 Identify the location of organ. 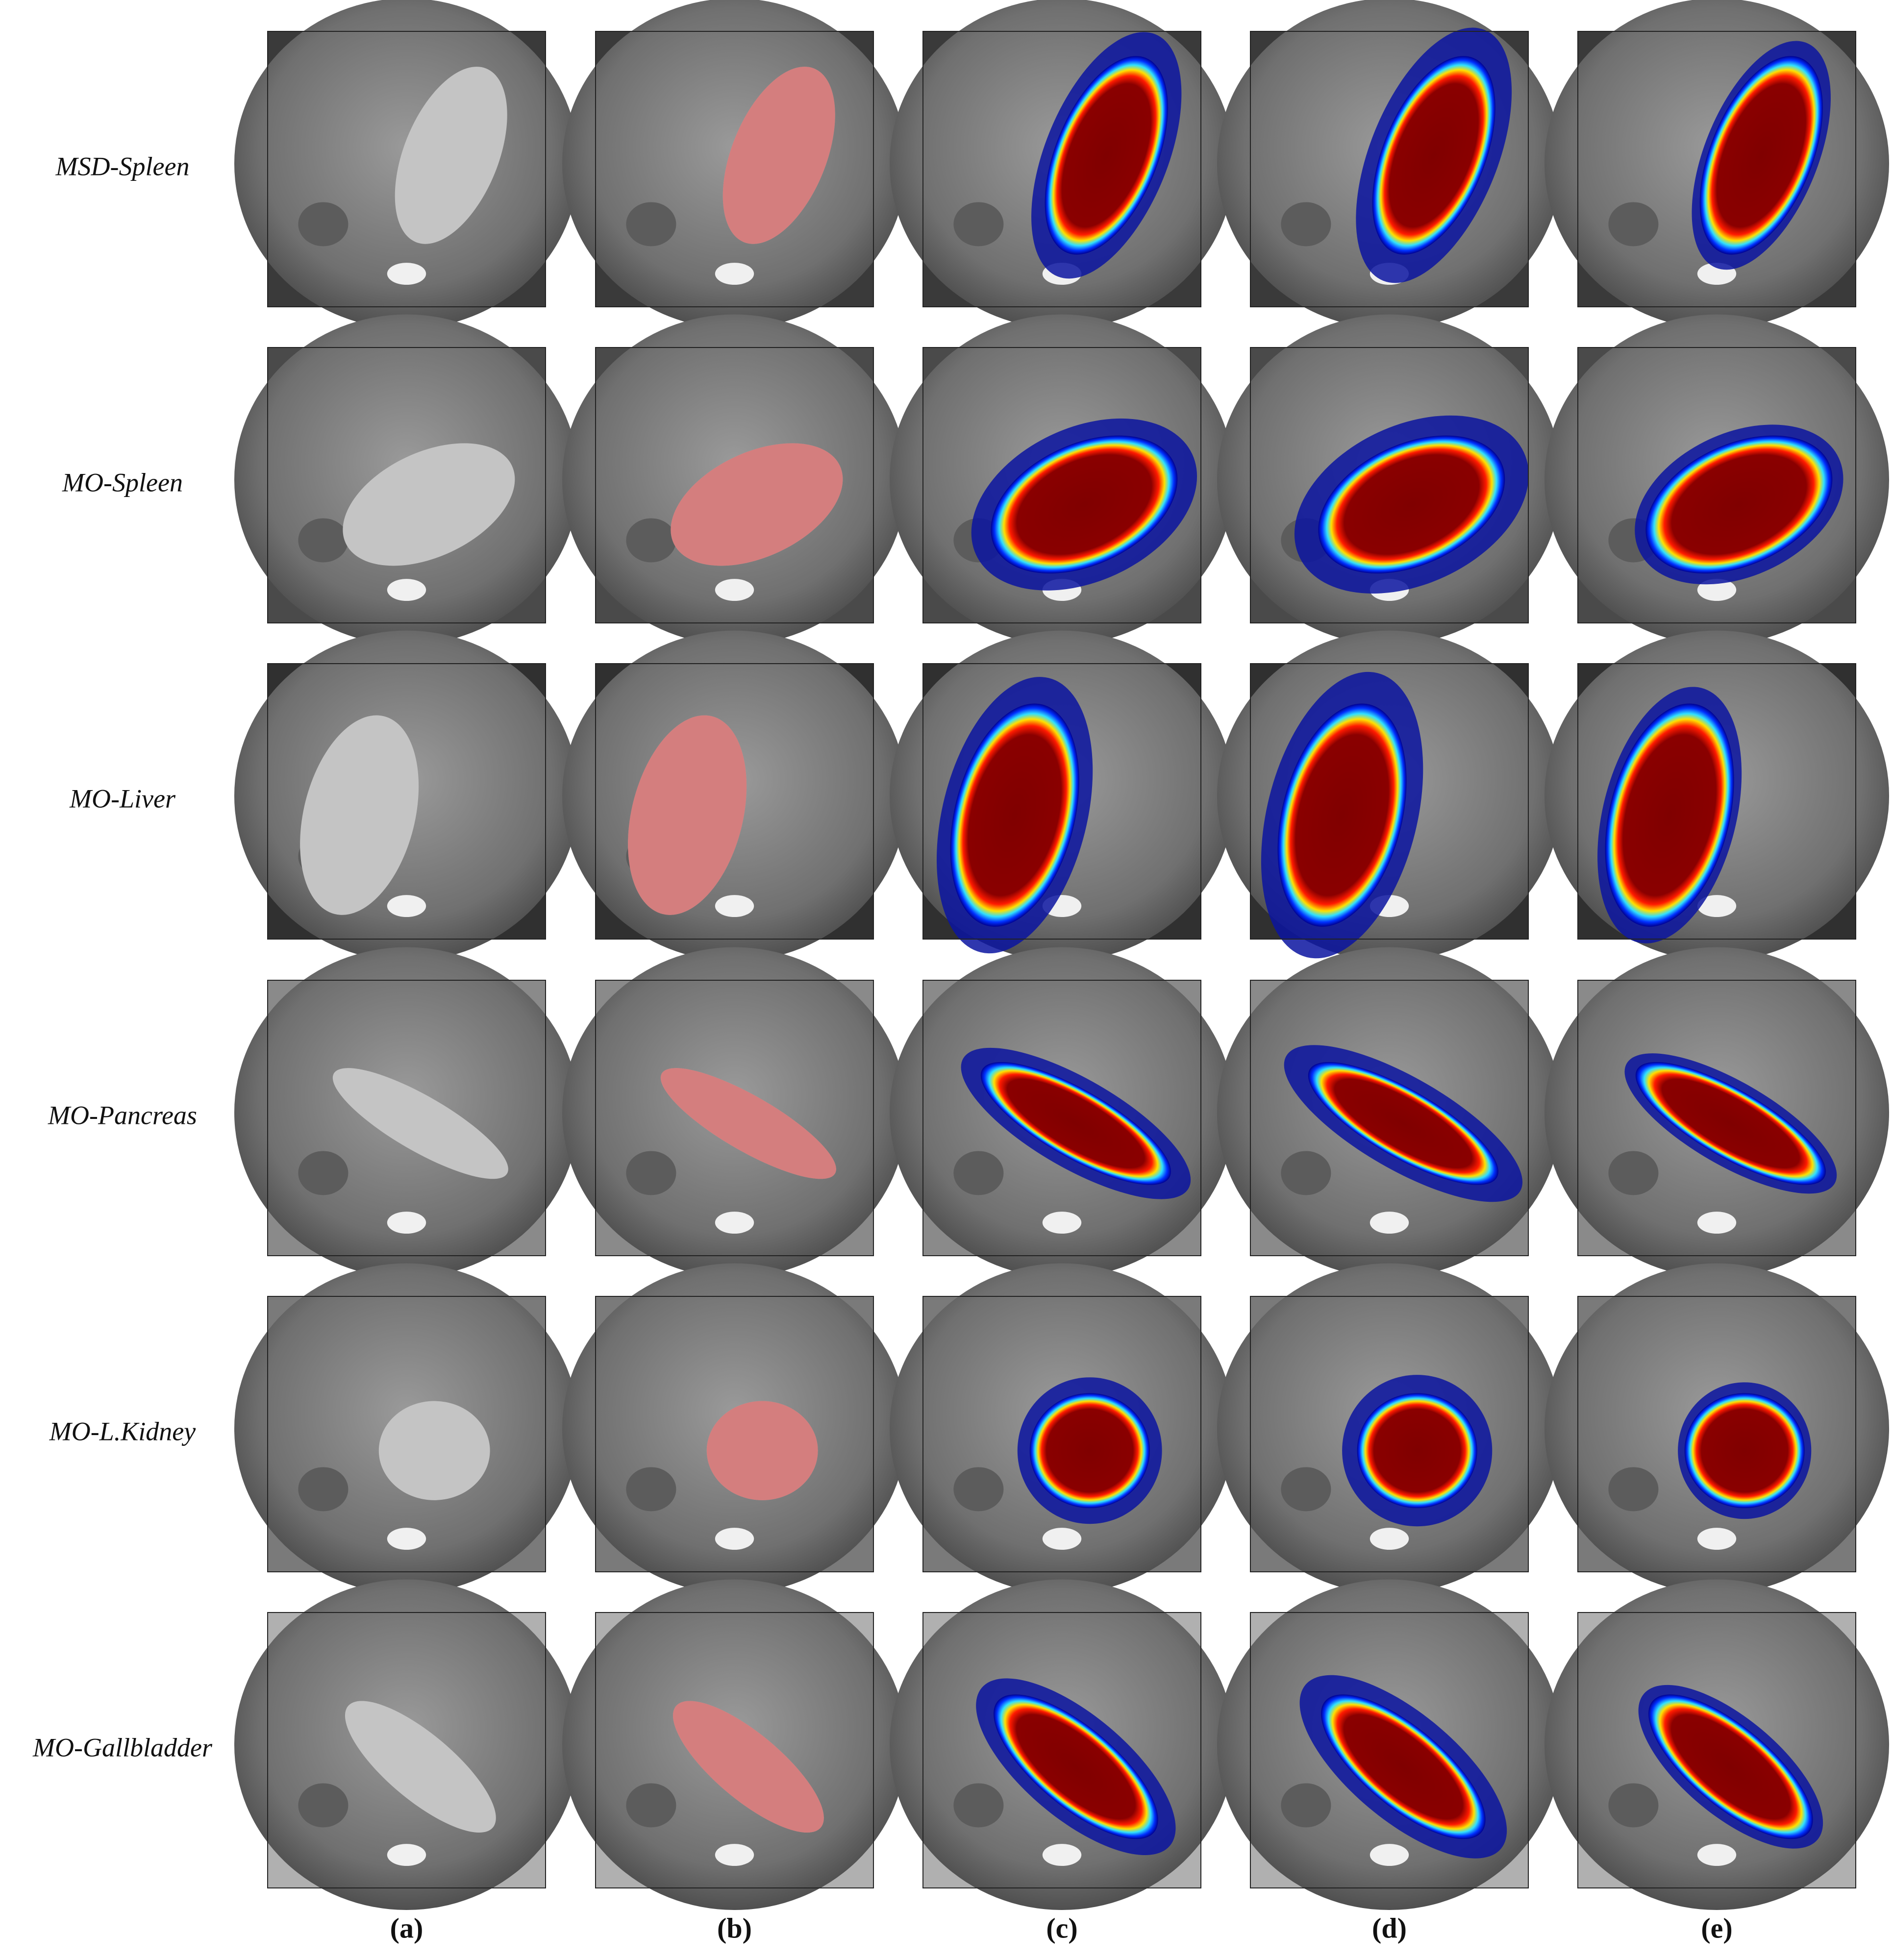
(420, 1123).